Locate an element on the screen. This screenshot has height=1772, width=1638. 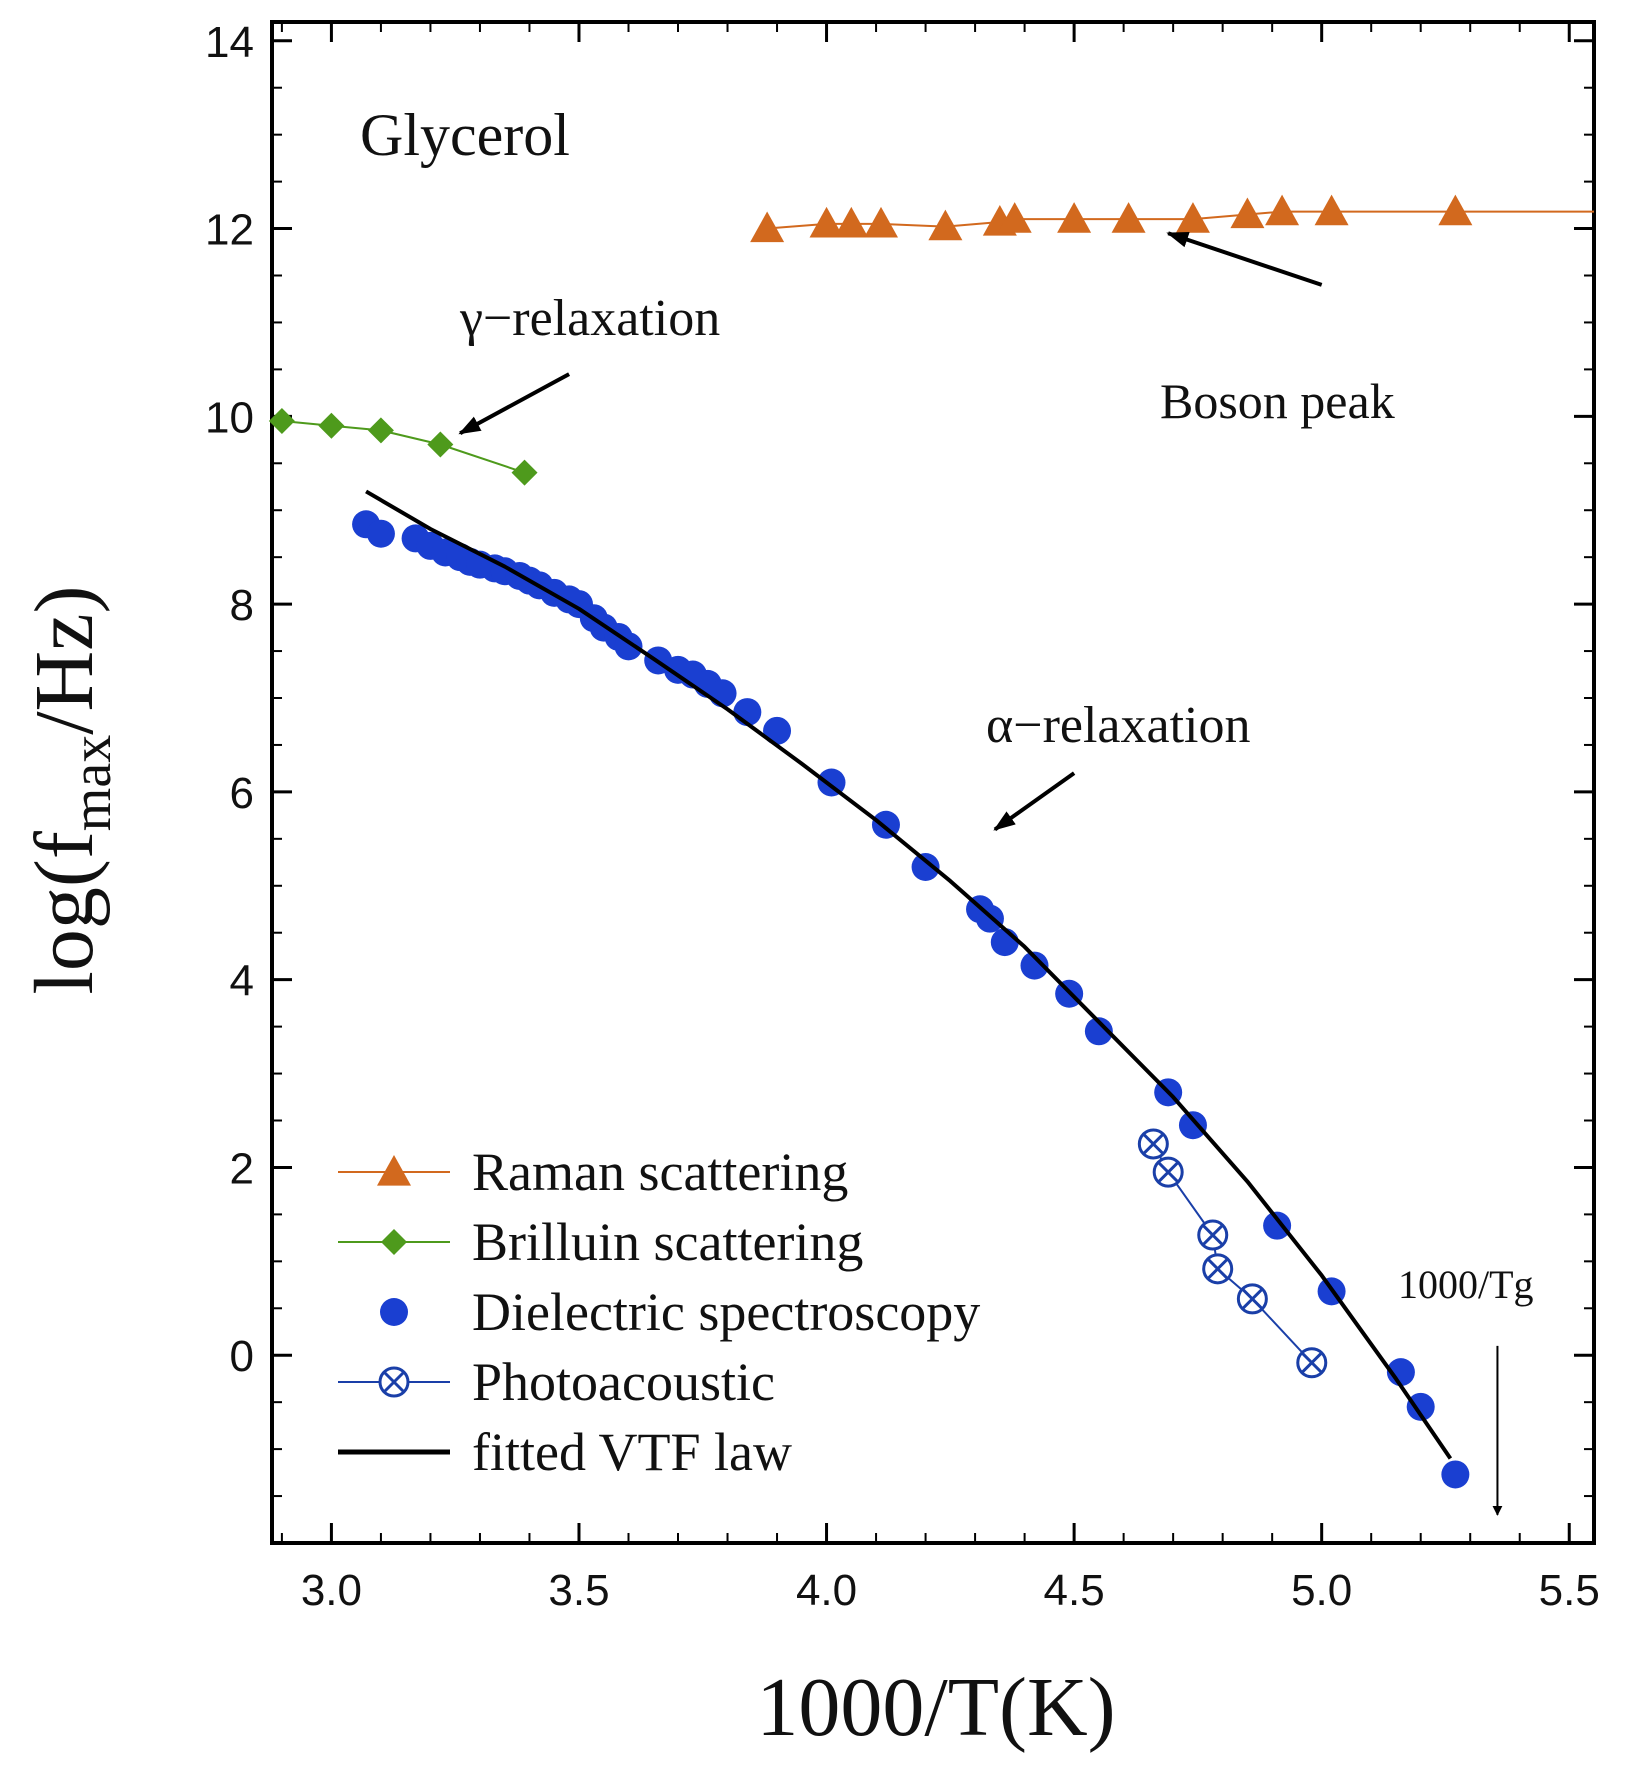
x-tick-label: 5.5 is located at coordinates (1569, 1590).